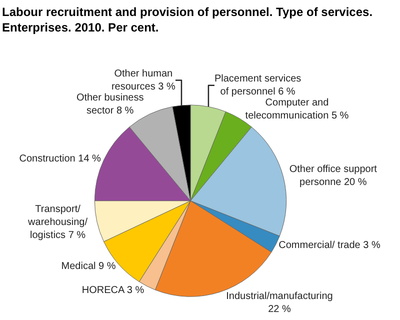  What do you see at coordinates (113, 290) in the screenshot?
I see `slice-label: HORECA 3 %` at bounding box center [113, 290].